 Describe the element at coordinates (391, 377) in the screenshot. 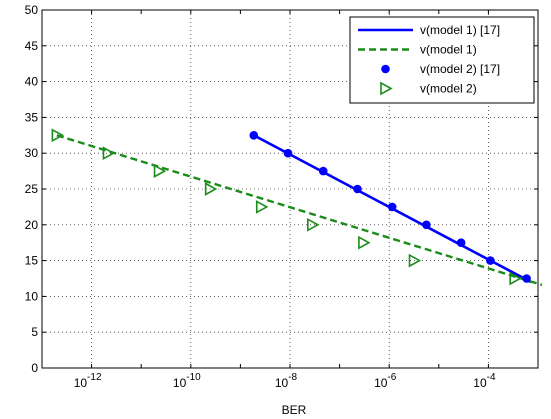

I see `x-tick-label-power: -6` at that location.